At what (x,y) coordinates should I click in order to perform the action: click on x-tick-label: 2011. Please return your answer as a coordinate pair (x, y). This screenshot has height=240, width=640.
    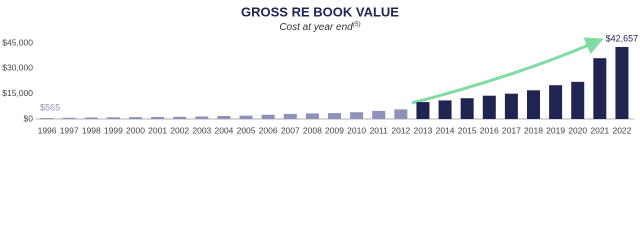
    Looking at the image, I should click on (379, 130).